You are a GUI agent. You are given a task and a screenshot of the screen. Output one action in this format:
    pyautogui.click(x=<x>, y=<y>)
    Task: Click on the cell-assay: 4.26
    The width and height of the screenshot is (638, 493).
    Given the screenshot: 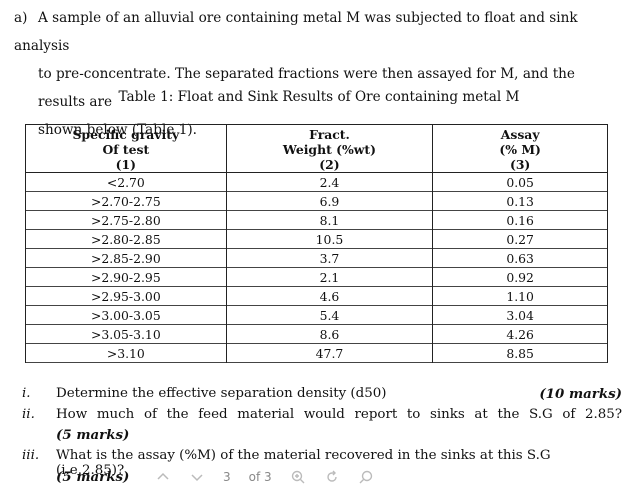 What is the action you would take?
    pyautogui.click(x=520, y=334)
    